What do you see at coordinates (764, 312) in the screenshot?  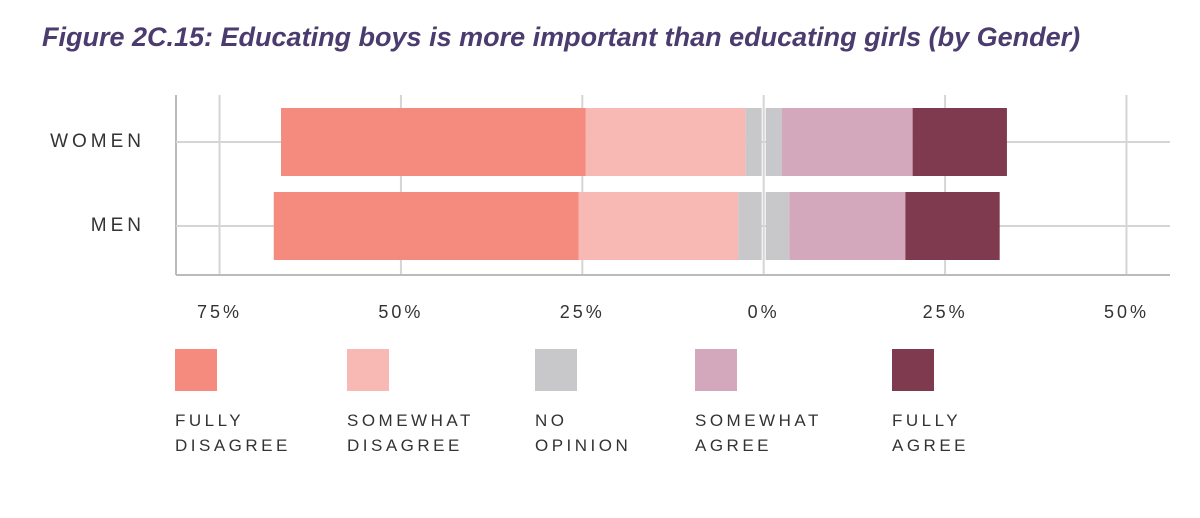 I see `x-tick-label: 0%` at bounding box center [764, 312].